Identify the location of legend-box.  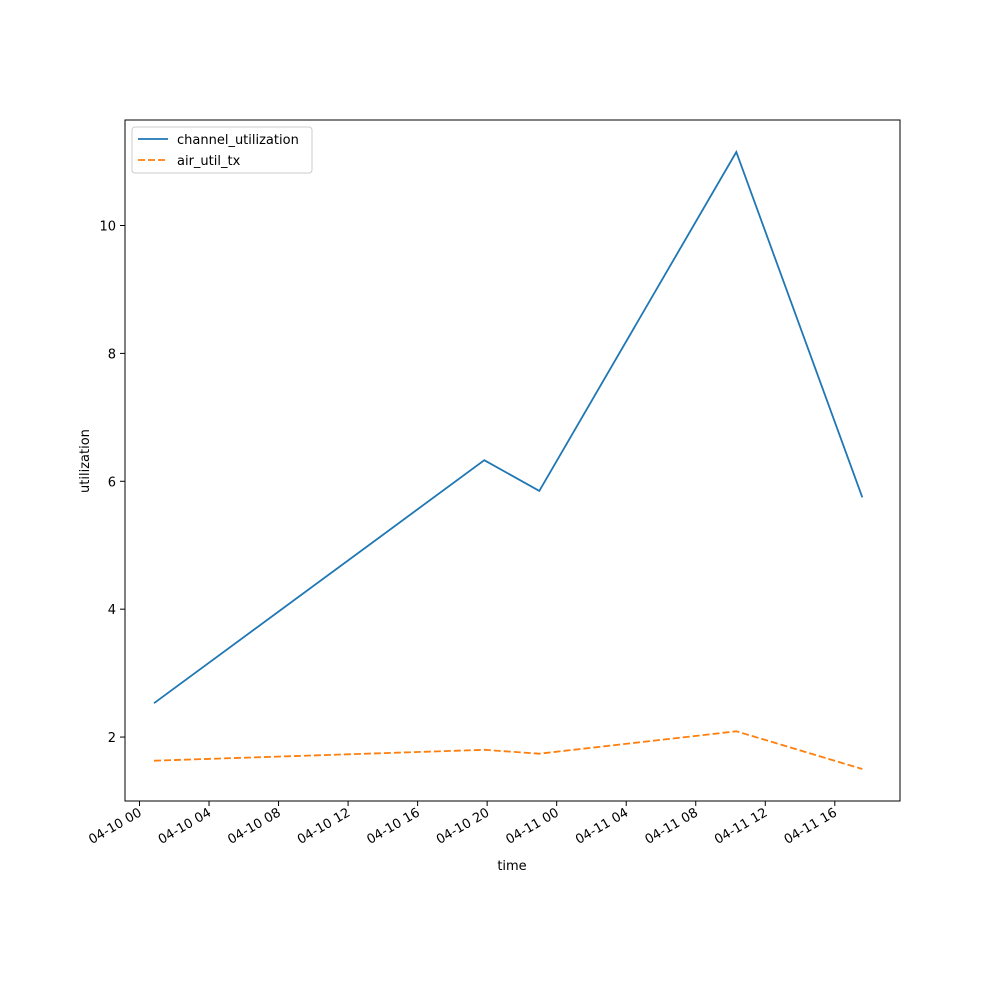
(222, 150).